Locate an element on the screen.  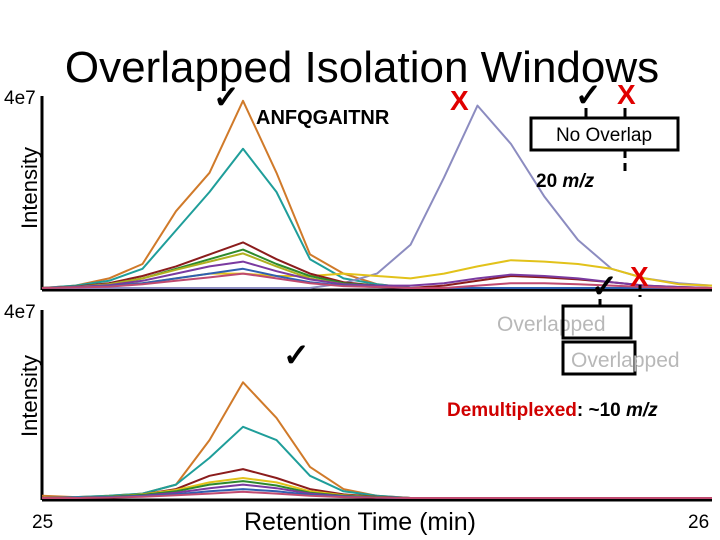
overlapped-box-a-frame is located at coordinates (597, 322).